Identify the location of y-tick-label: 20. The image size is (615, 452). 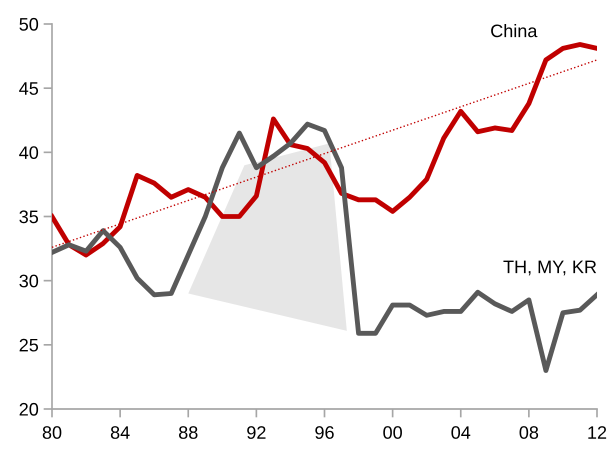
(29, 409).